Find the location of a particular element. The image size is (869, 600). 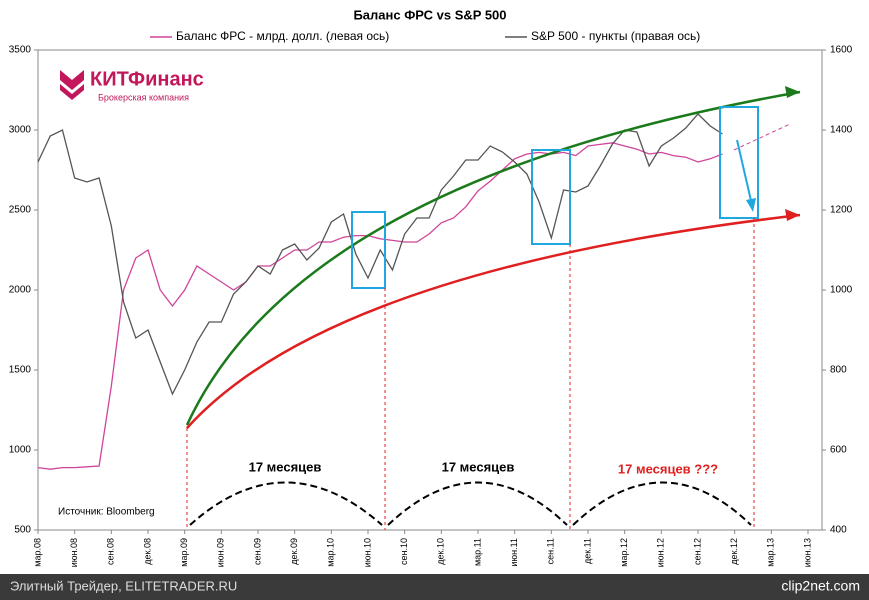

y2-tick-label: 1200 is located at coordinates (841, 210).